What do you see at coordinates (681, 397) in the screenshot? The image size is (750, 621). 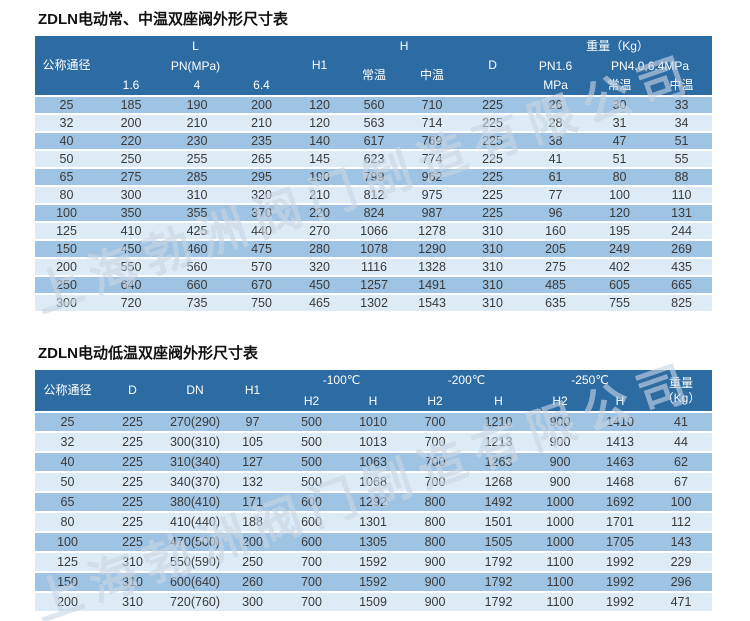 I see `weight-label-line2: （Kg）` at bounding box center [681, 397].